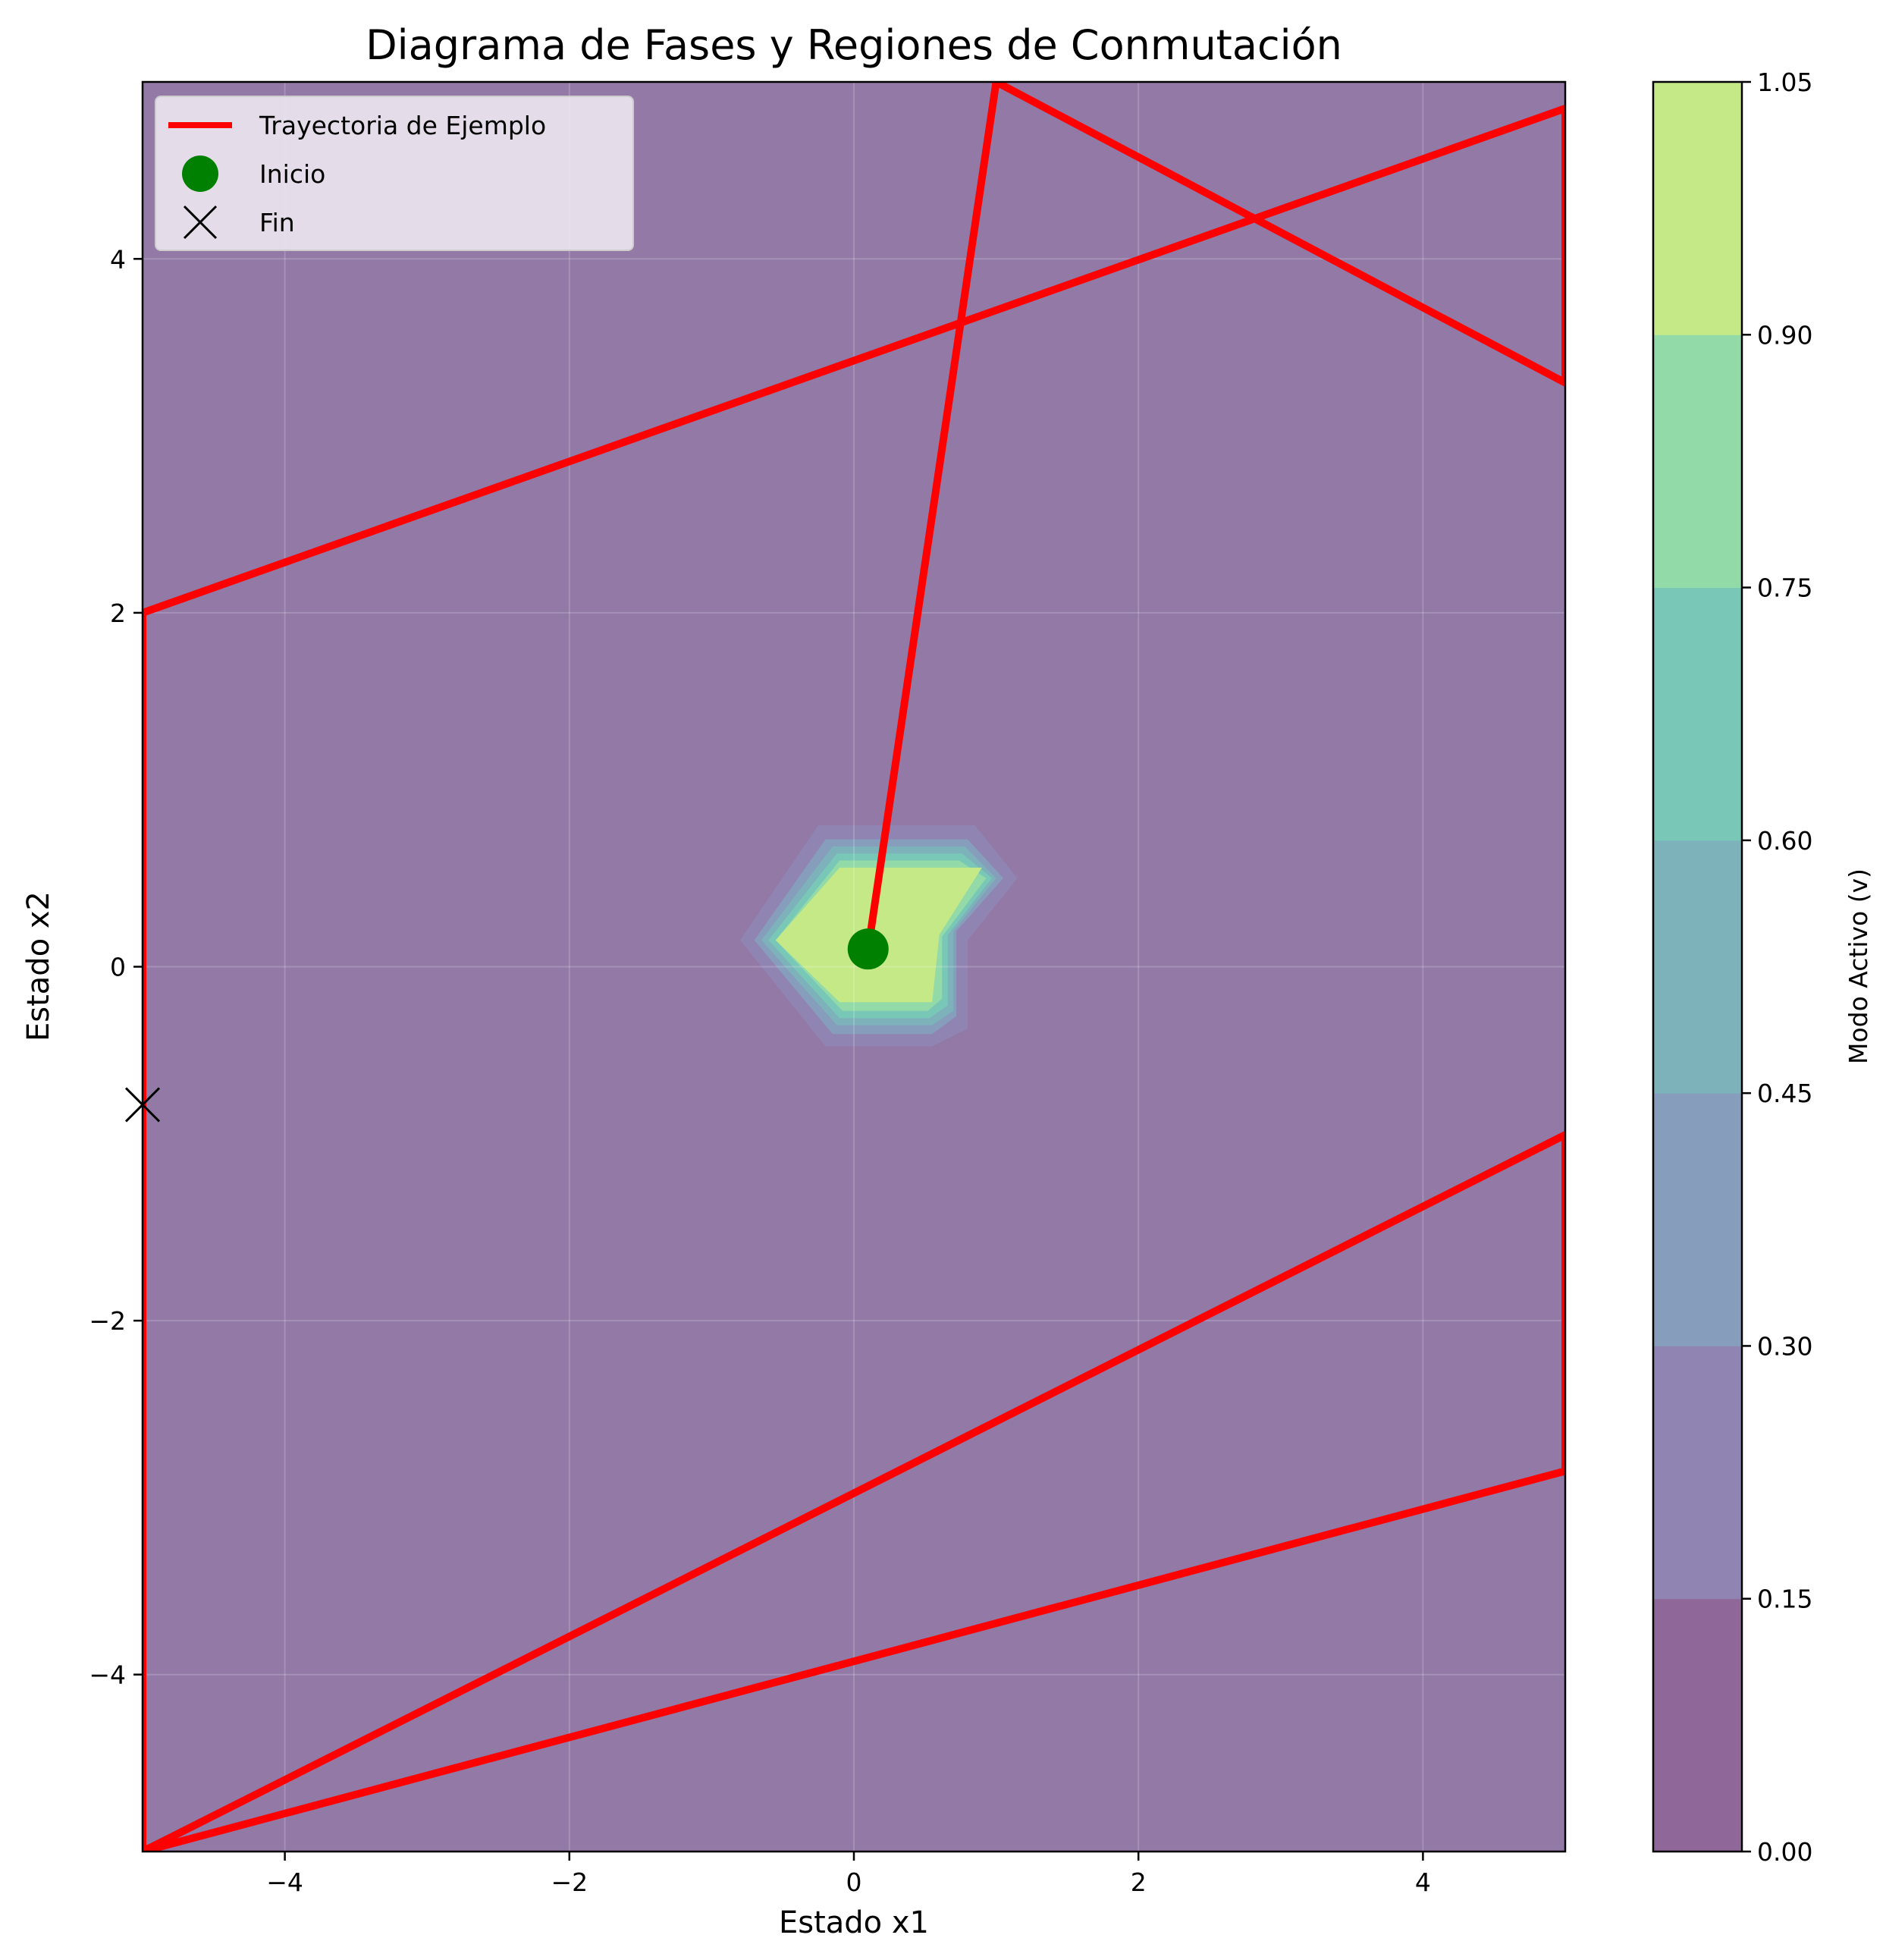 This screenshot has height=1960, width=1886. What do you see at coordinates (402, 126) in the screenshot?
I see `legend-label-trajectory: Trayectoria de Ejemplo` at bounding box center [402, 126].